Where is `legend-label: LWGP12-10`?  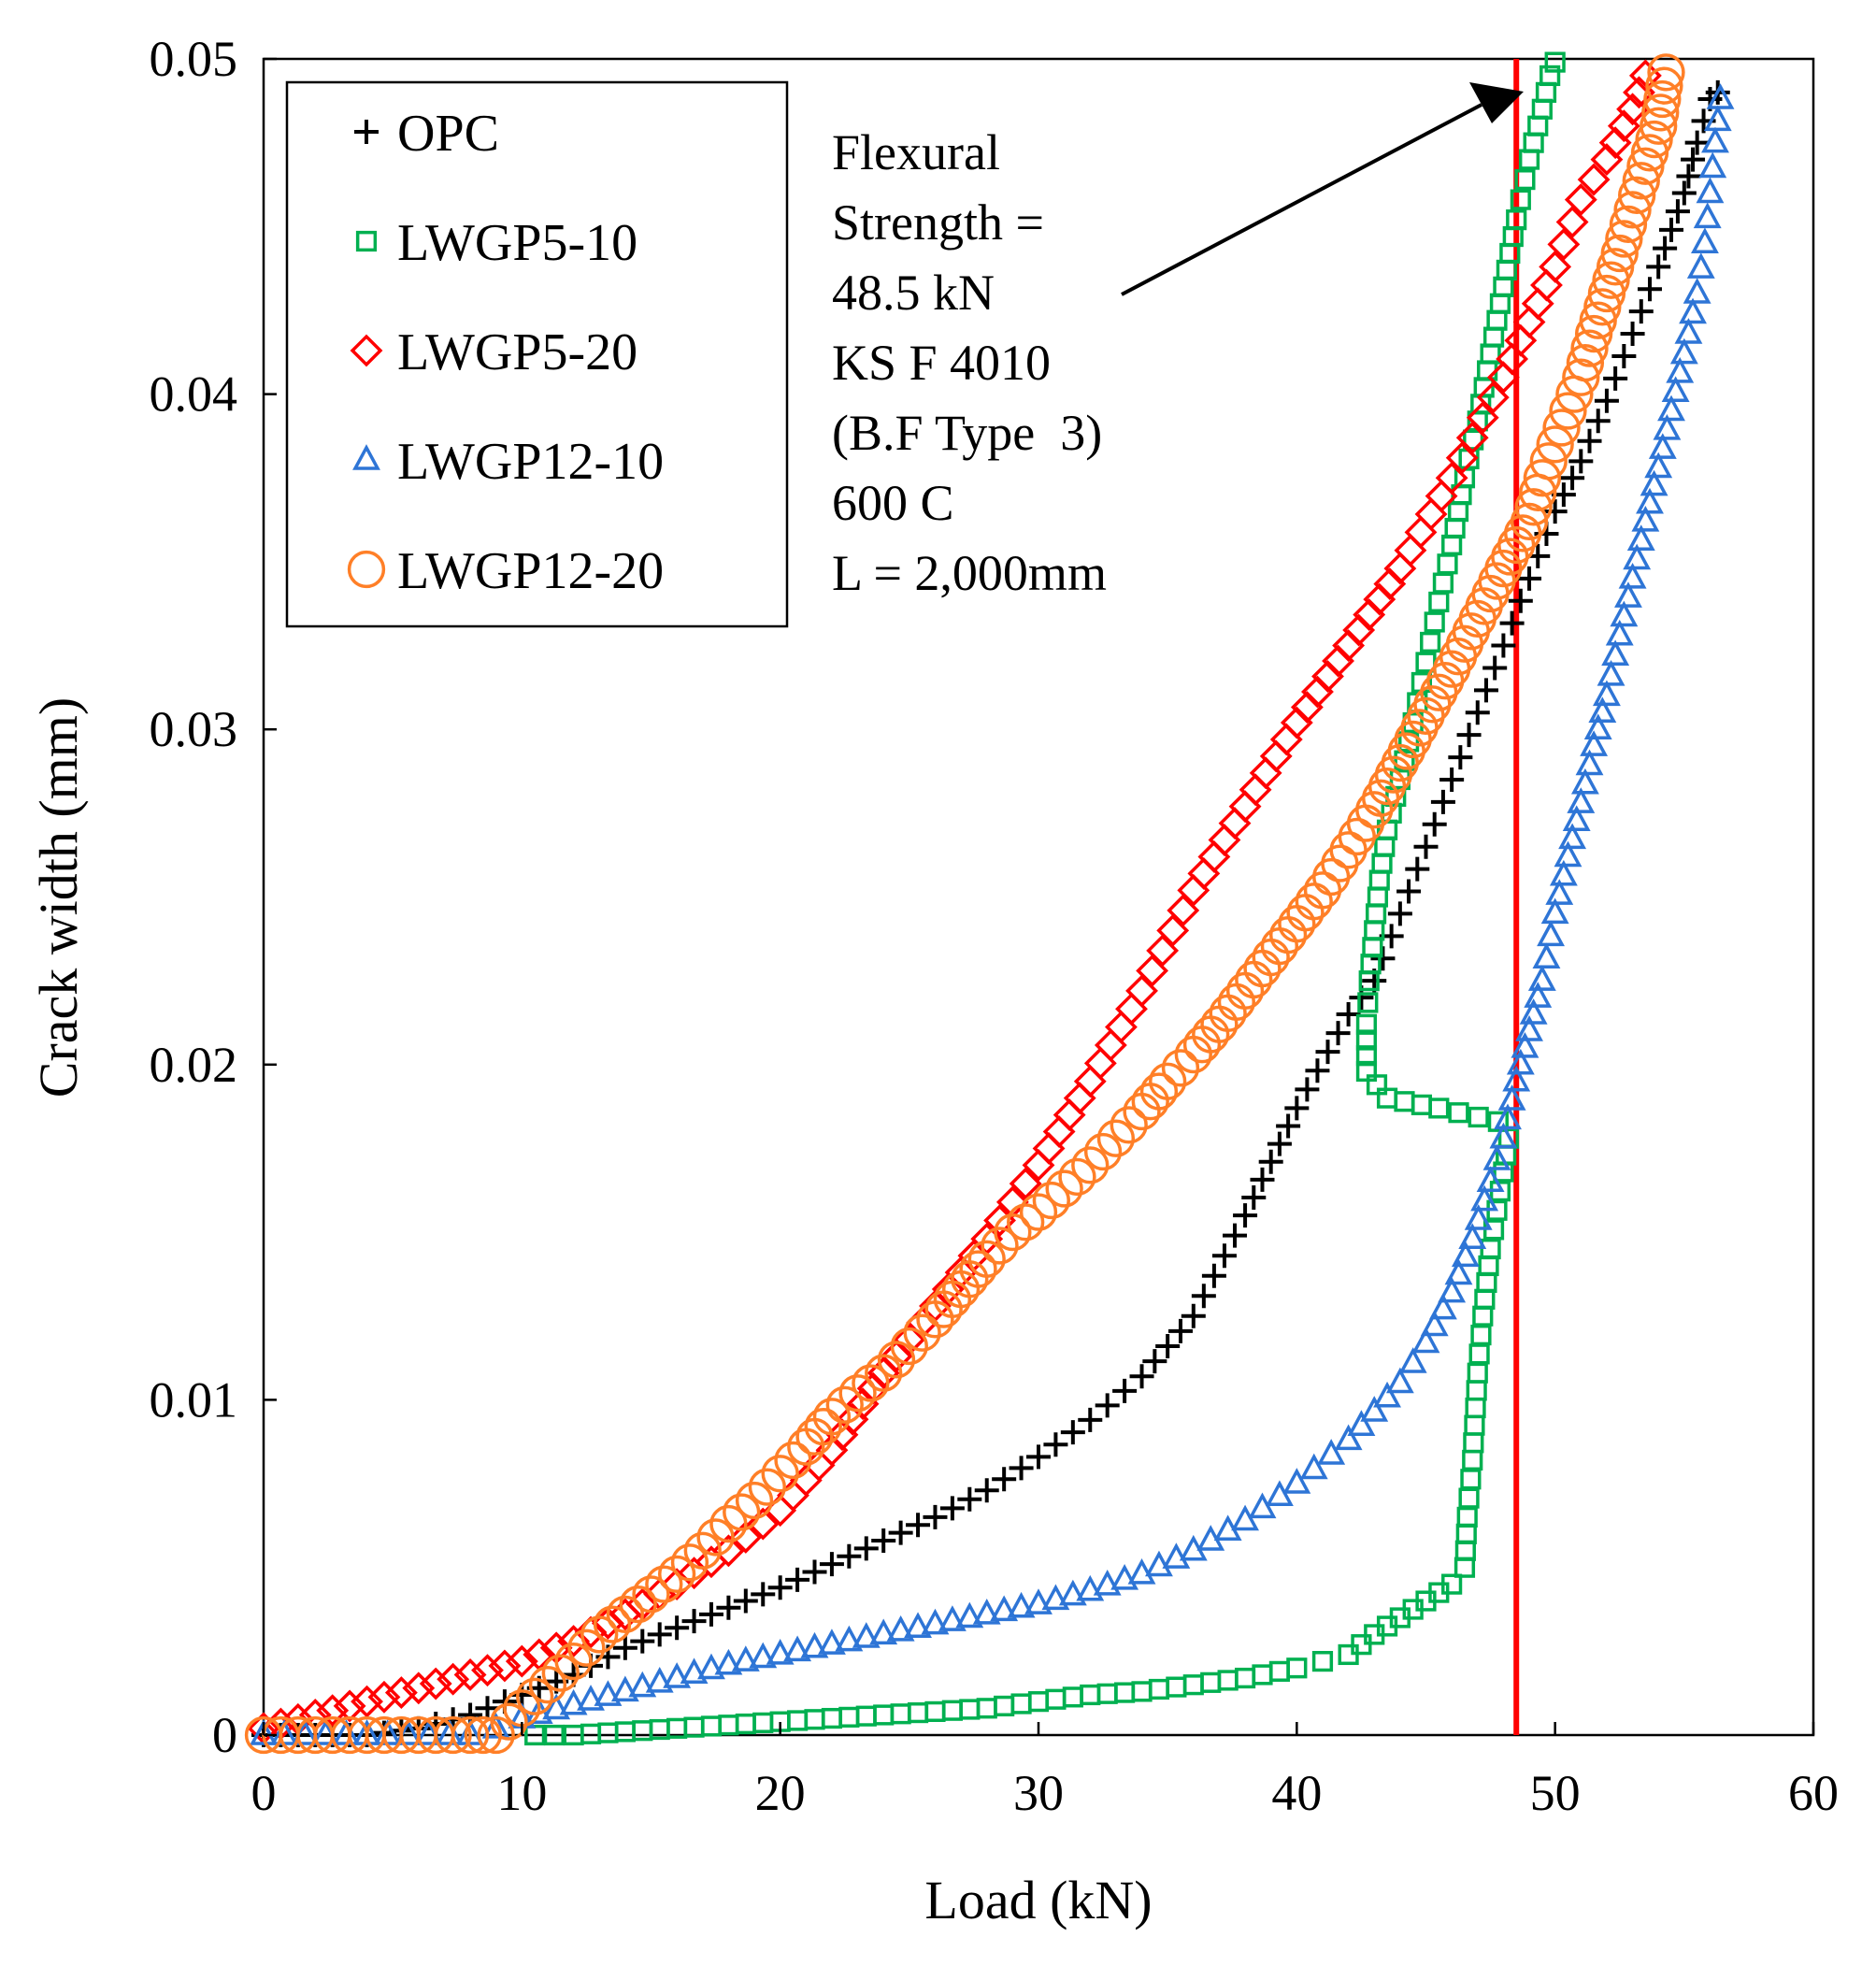 legend-label: LWGP12-10 is located at coordinates (531, 462).